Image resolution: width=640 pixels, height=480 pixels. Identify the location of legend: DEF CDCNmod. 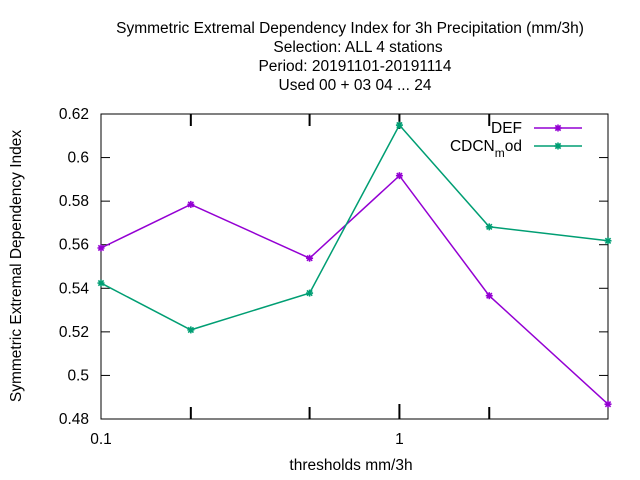
(516, 140).